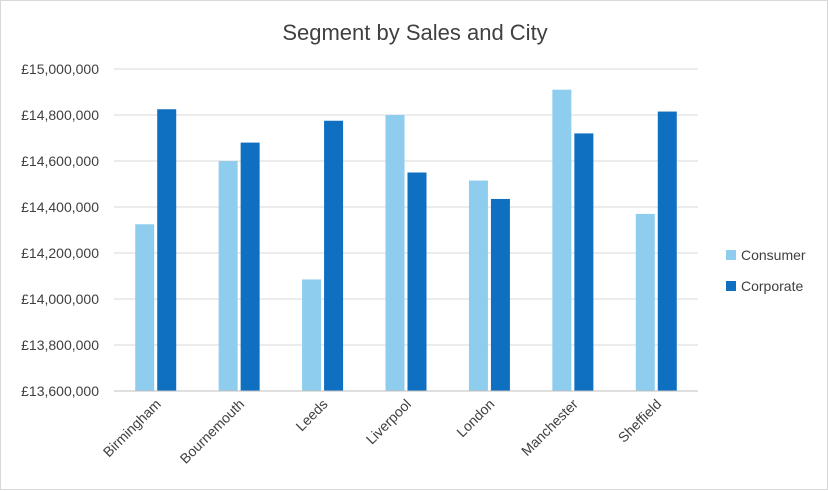  I want to click on bar-consumer-sheffield, so click(645, 302).